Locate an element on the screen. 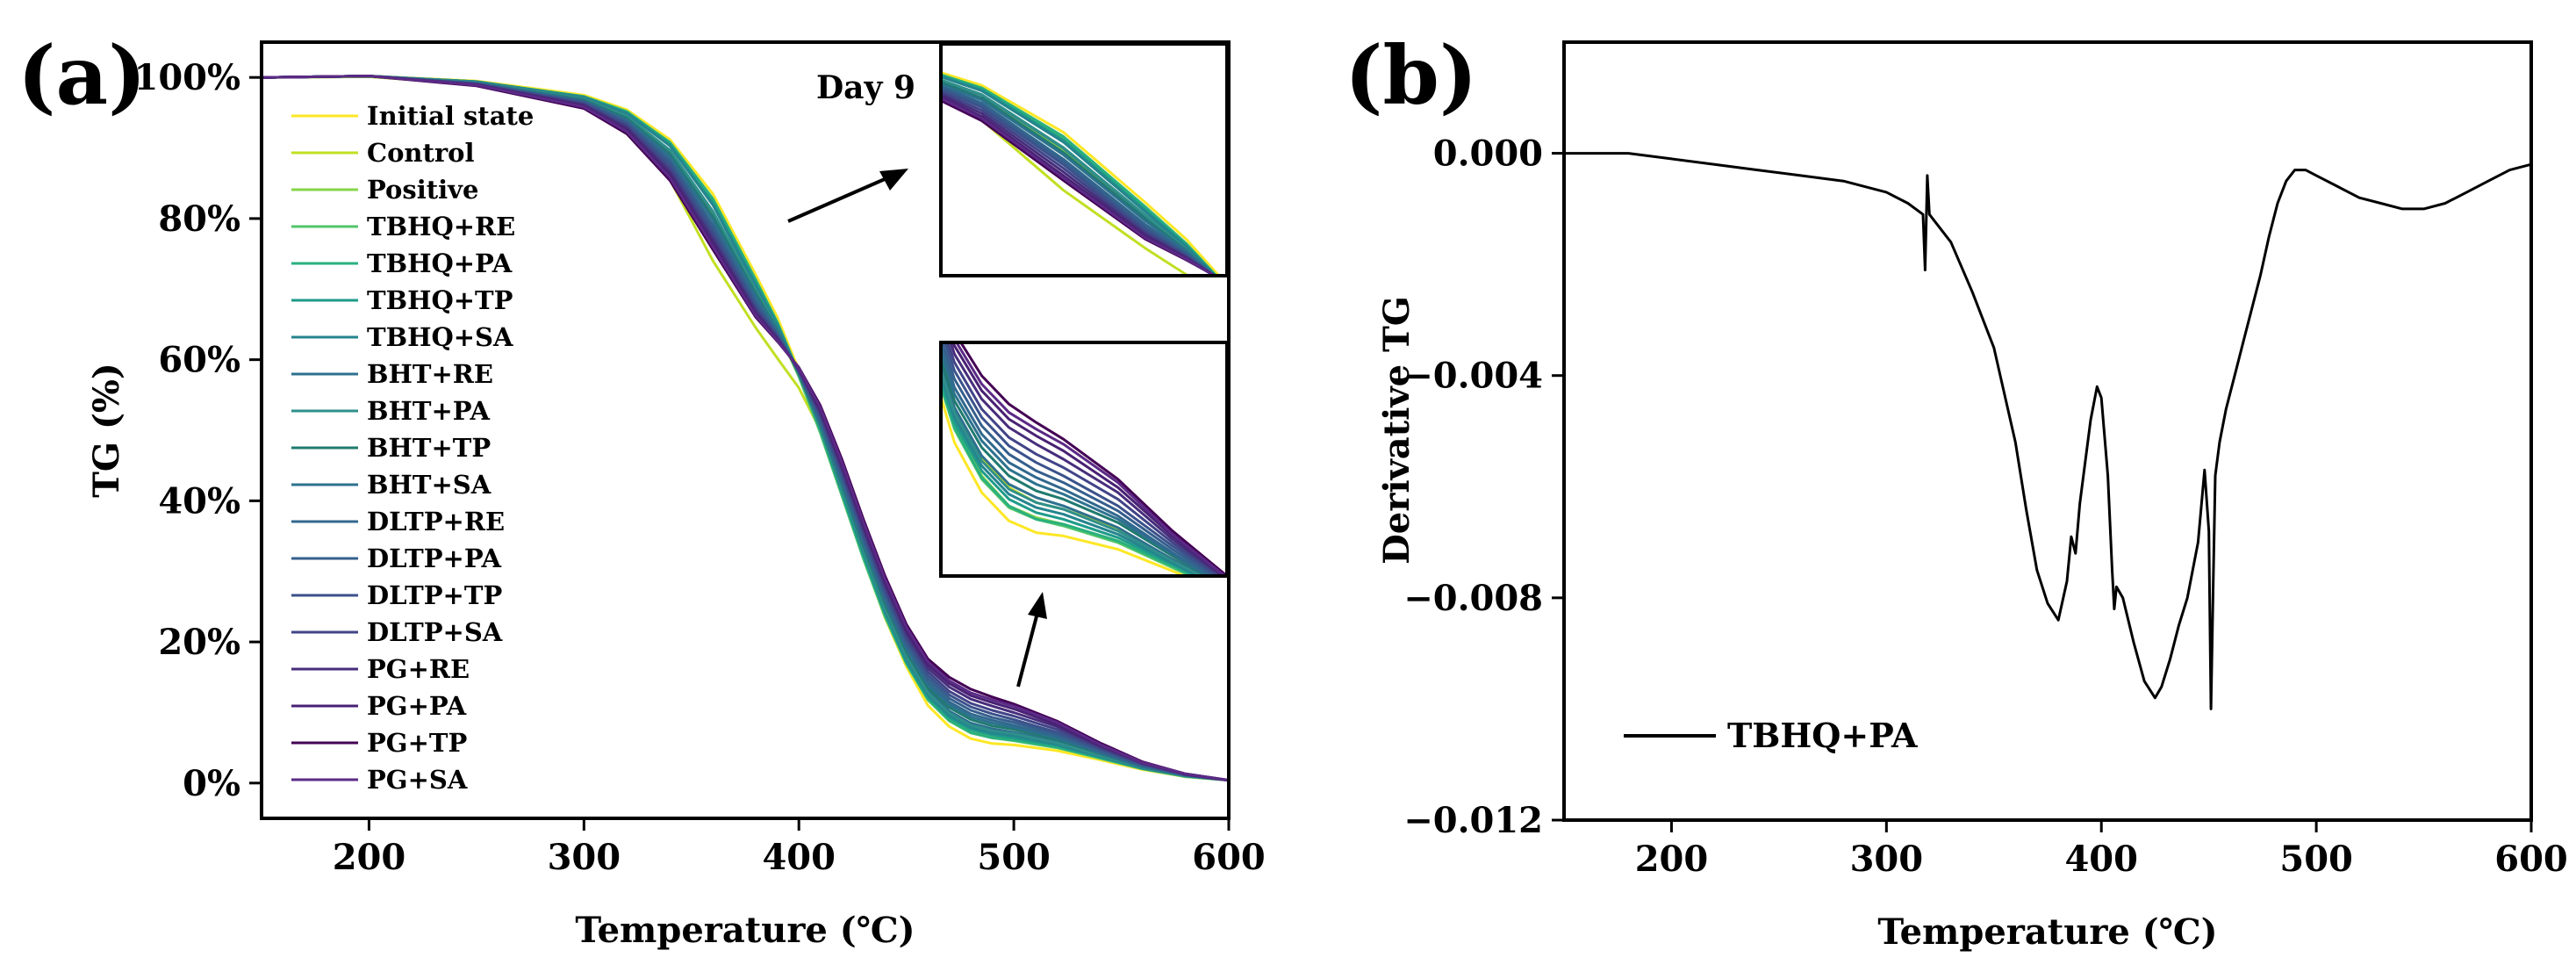 The image size is (2576, 972). inset-tail-line-dltp-sa is located at coordinates (1084, 459).